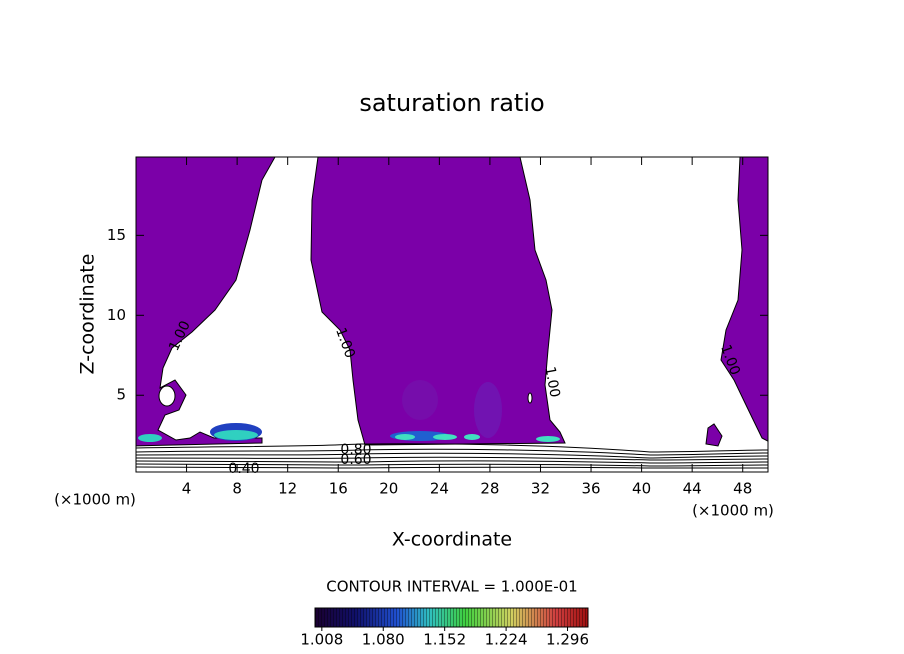 Image resolution: width=904 pixels, height=654 pixels. I want to click on contour-lines, so click(452, 456).